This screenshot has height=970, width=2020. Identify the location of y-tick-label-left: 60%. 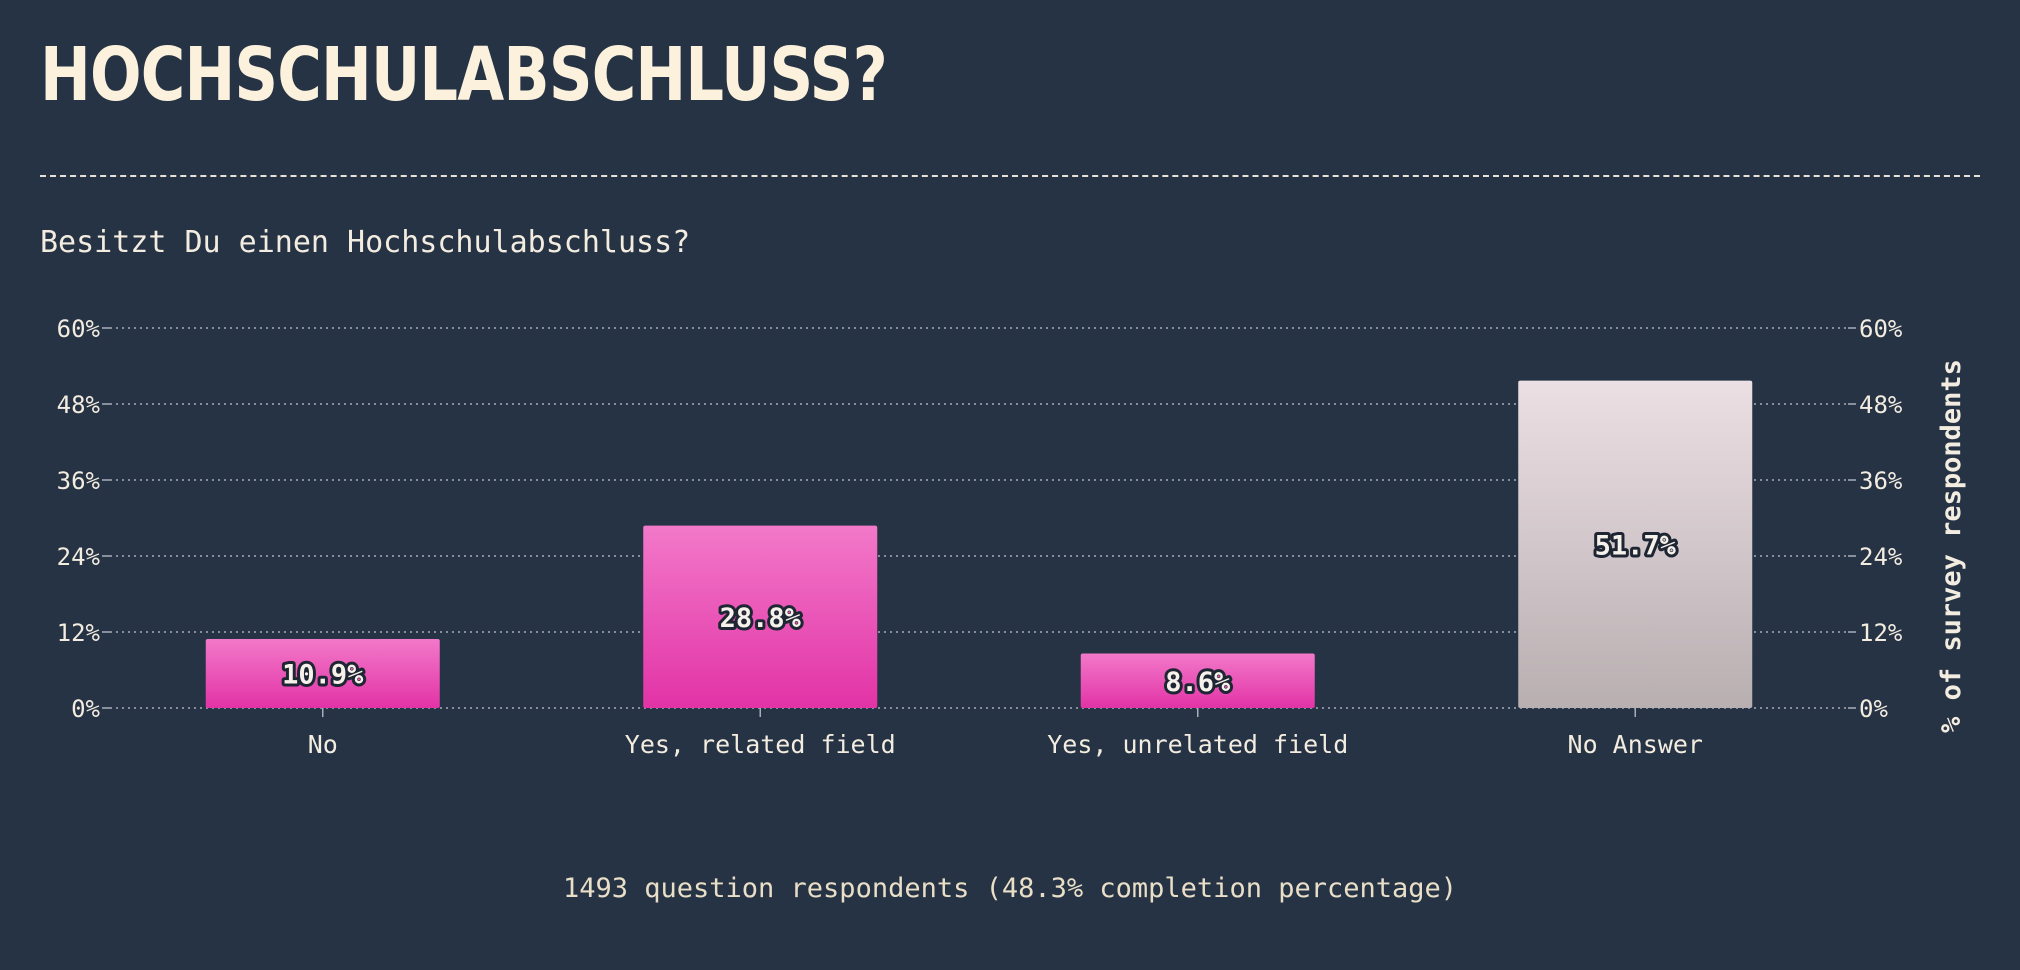
(79, 329).